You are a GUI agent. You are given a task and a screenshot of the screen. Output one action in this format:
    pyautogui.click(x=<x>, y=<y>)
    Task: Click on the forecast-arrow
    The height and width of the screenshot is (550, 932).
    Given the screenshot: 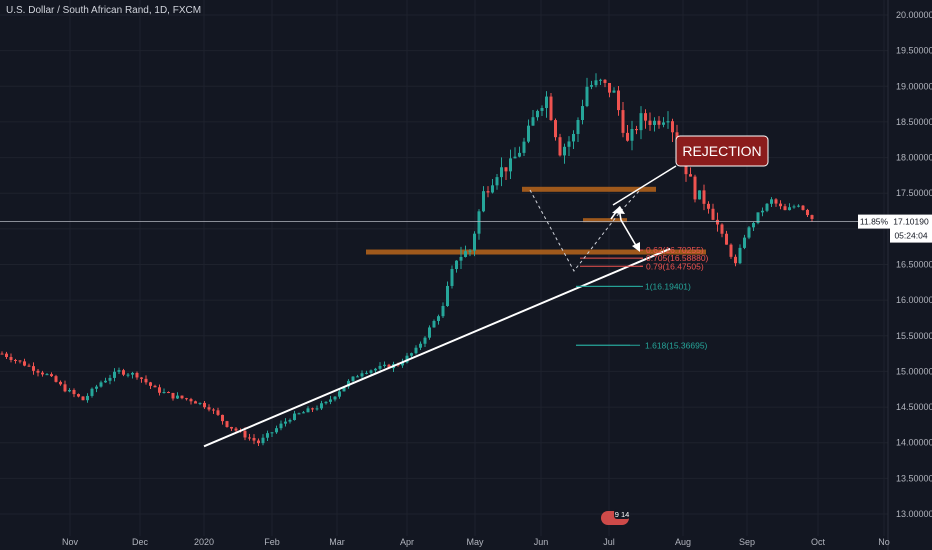 What is the action you would take?
    pyautogui.click(x=624, y=227)
    